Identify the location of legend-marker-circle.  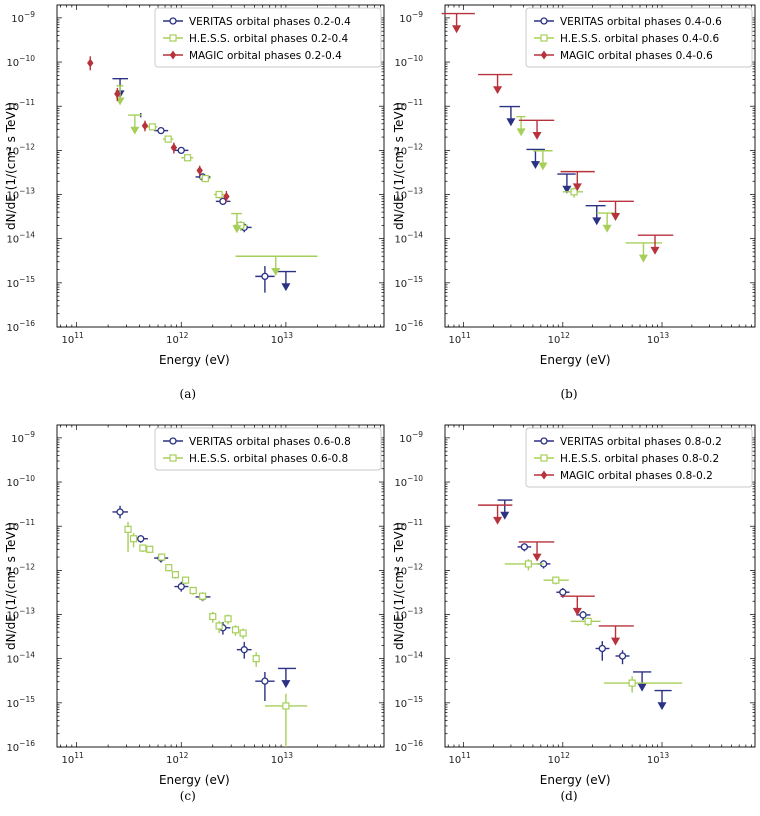
(173, 441).